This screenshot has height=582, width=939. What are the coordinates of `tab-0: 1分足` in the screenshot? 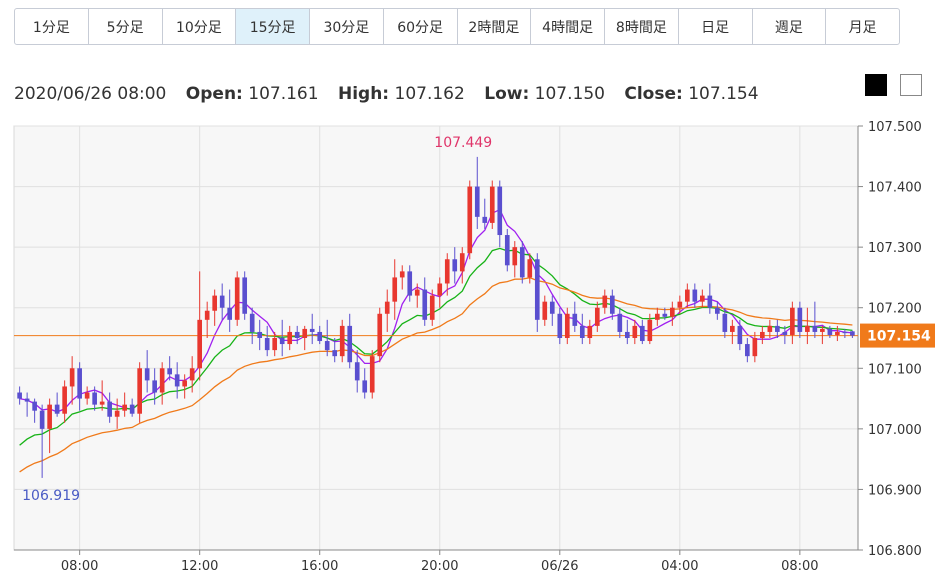 It's located at (52, 26).